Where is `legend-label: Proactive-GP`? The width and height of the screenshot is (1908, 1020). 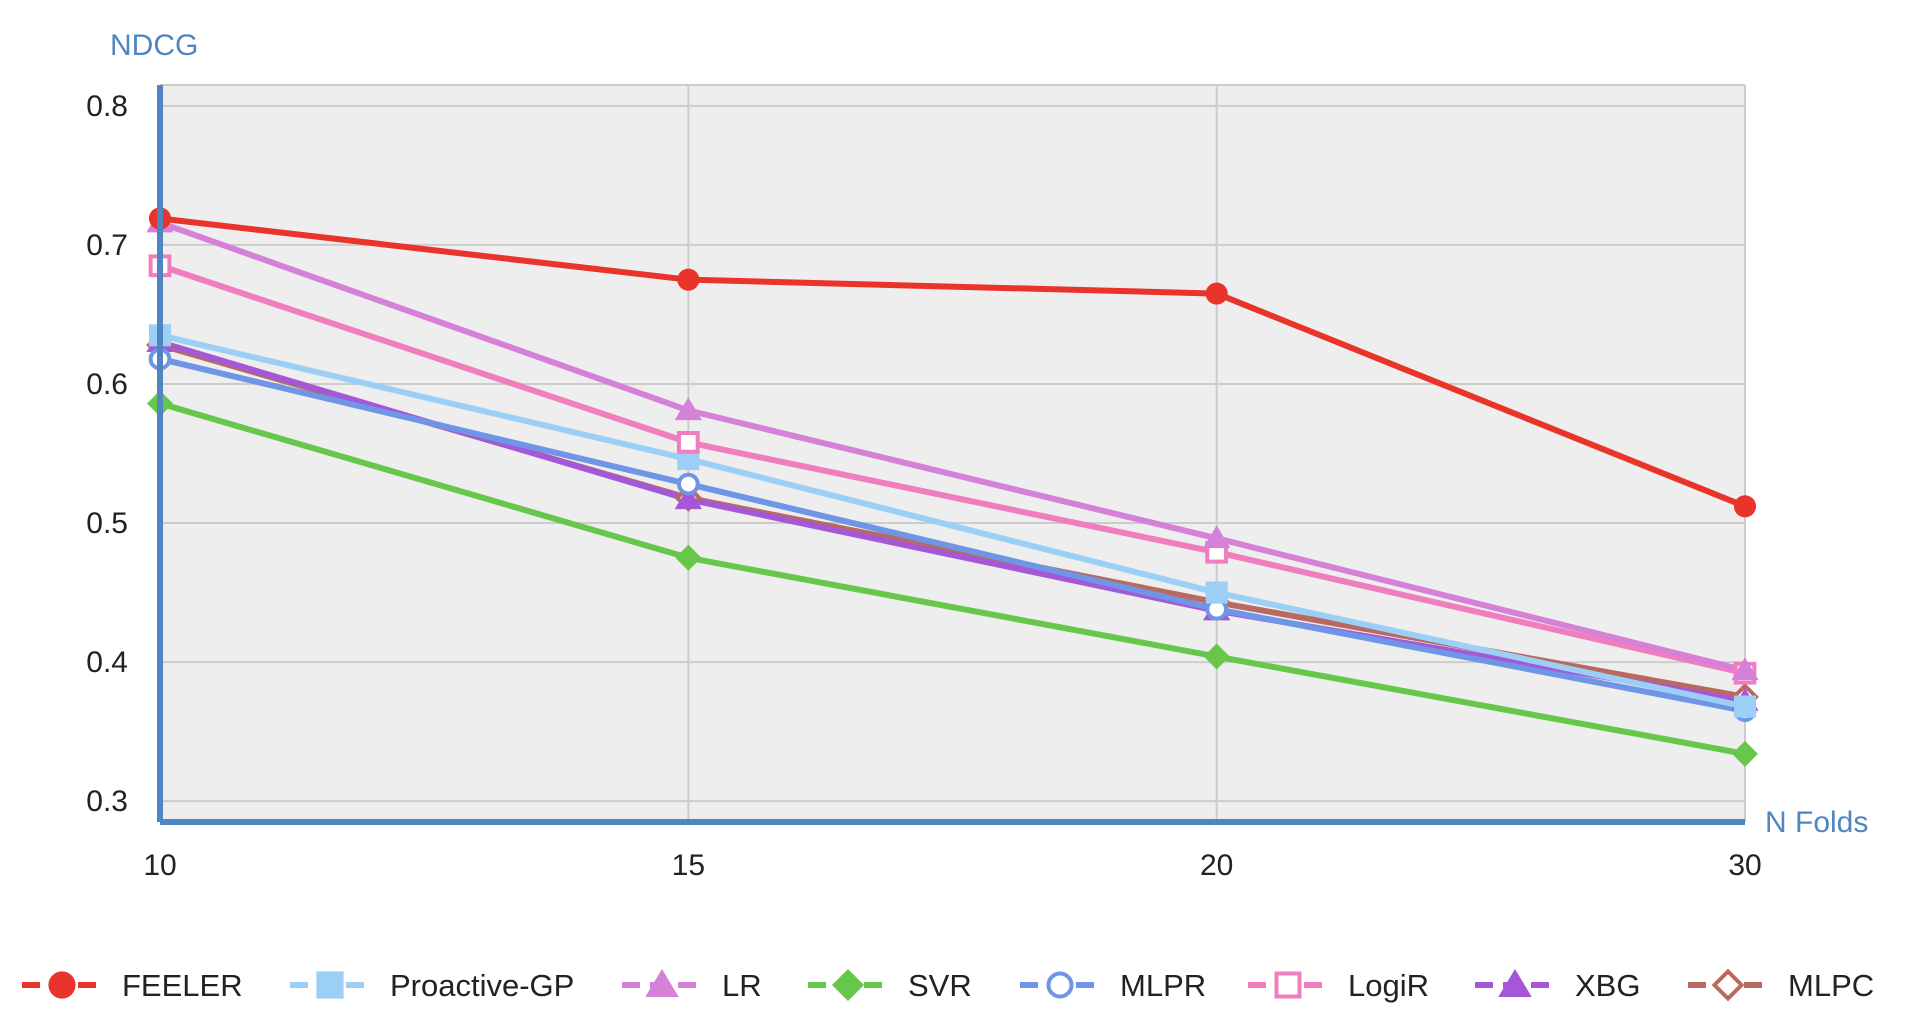
legend-label: Proactive-GP is located at coordinates (482, 985).